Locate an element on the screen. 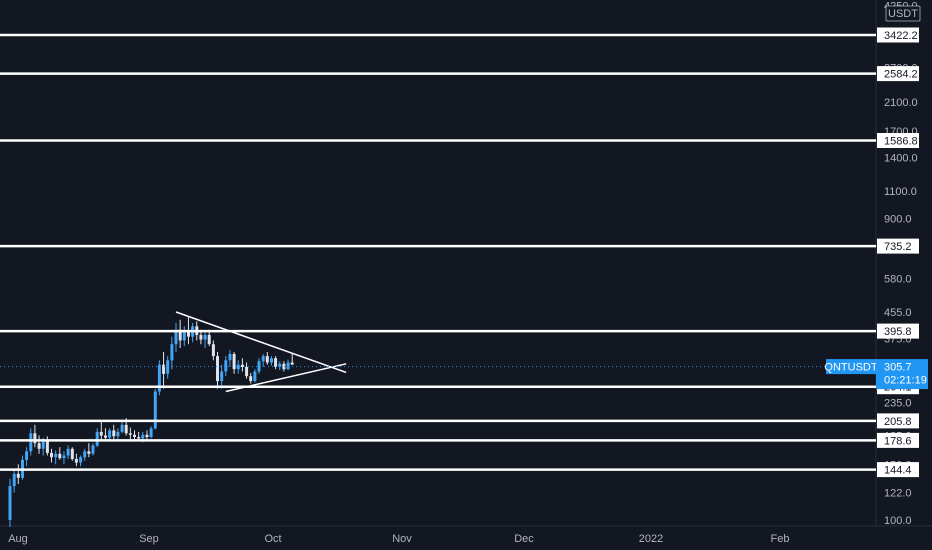  price-tick-label: 580.0 is located at coordinates (898, 280).